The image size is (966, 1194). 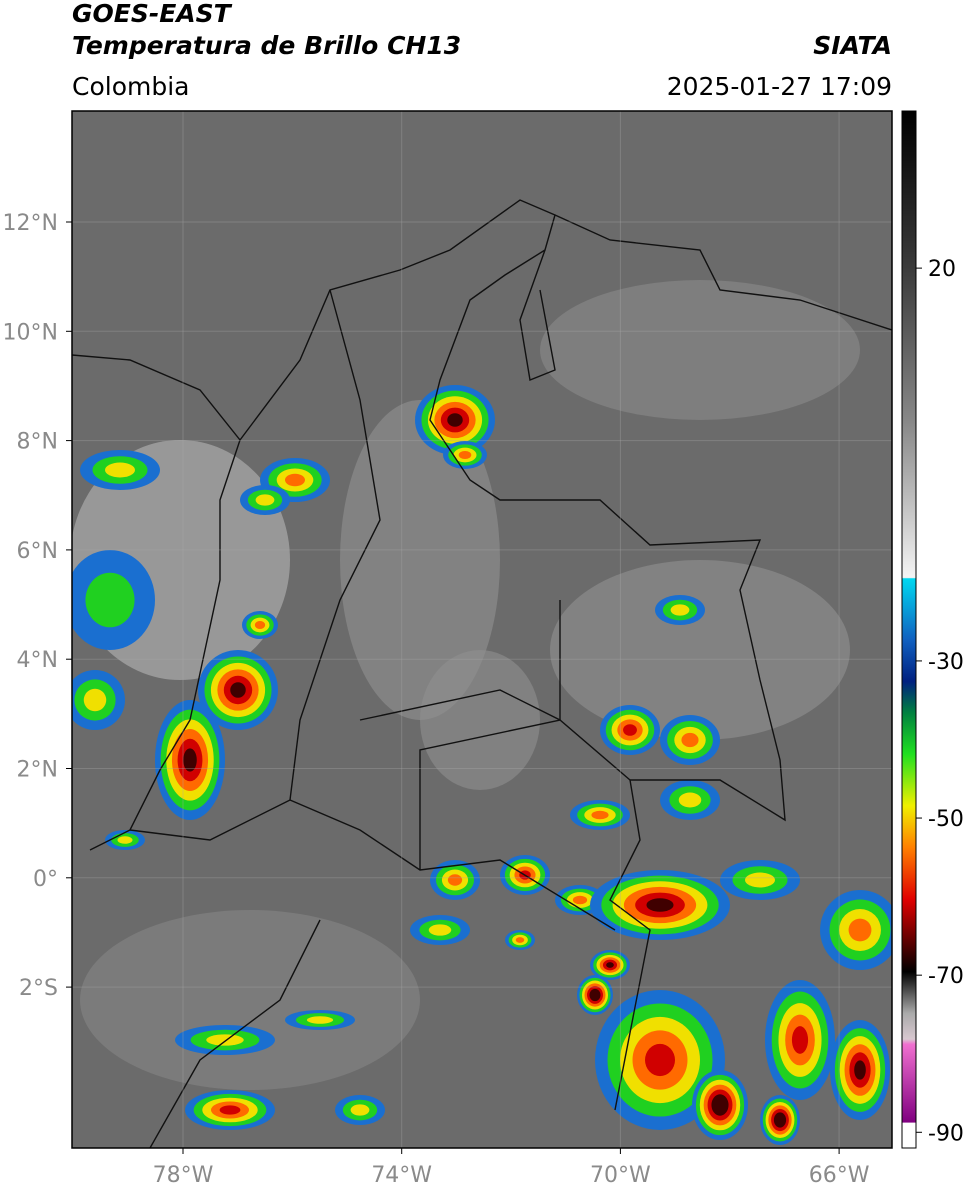 What do you see at coordinates (537, 315) in the screenshot?
I see `maracaibo` at bounding box center [537, 315].